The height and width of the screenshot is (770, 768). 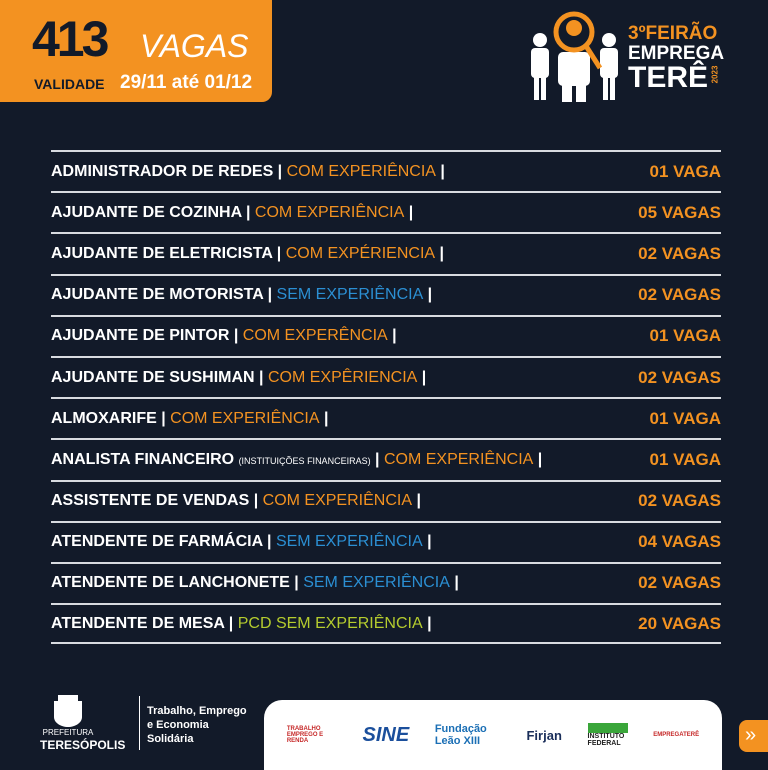 What do you see at coordinates (136, 51) in the screenshot?
I see `vacancy-badge: 413 VAGAS VALIDADE 29/11 até 01/12` at bounding box center [136, 51].